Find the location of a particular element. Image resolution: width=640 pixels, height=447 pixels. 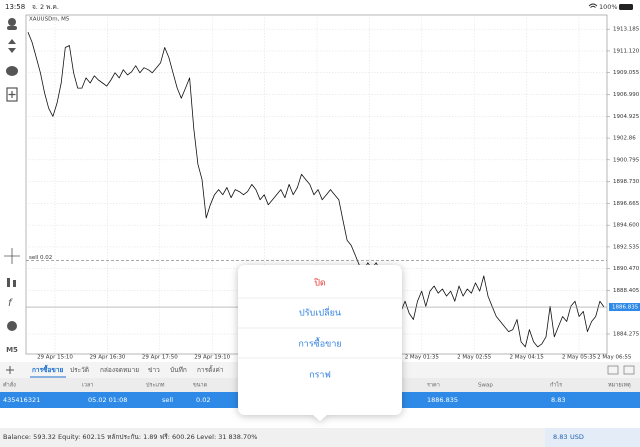

y-tick-label: 1888.405 is located at coordinates (626, 291).